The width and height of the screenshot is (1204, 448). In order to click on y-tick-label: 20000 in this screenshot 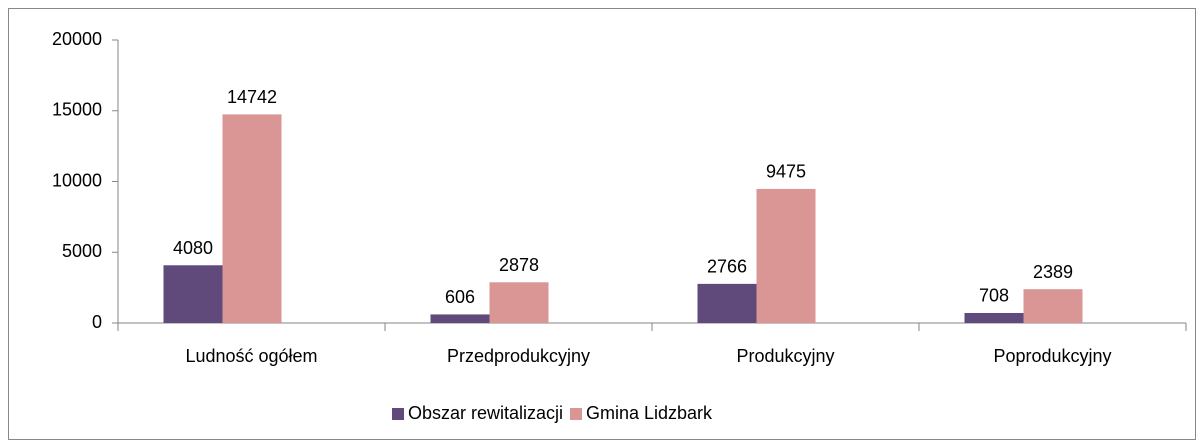, I will do `click(77, 39)`.